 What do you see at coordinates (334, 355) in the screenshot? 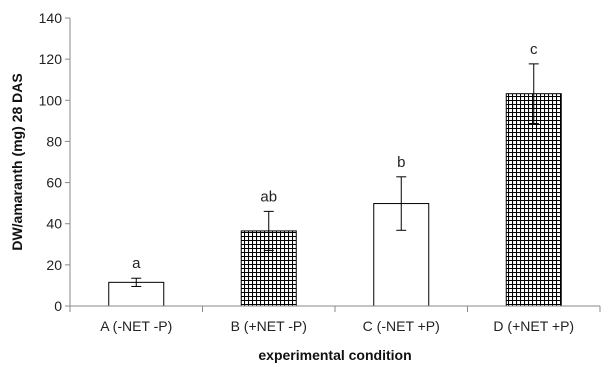
I see `x-axis-title: experimental condition` at bounding box center [334, 355].